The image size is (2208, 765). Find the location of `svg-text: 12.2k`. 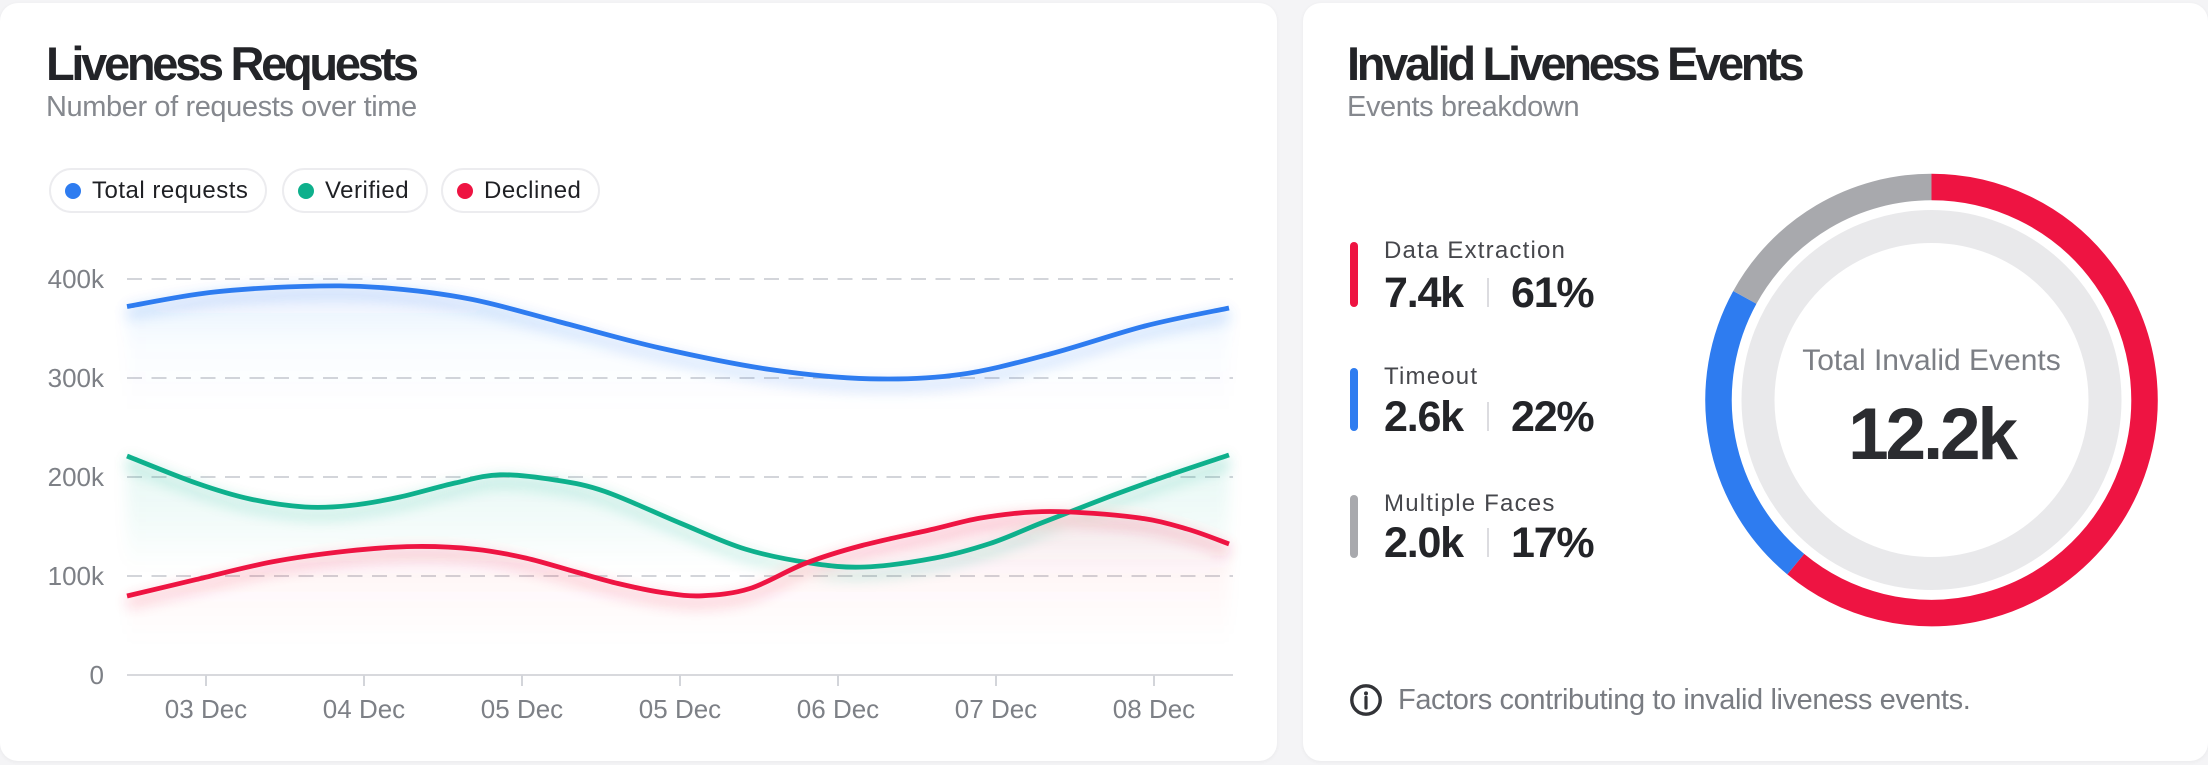

svg-text: 12.2k is located at coordinates (1933, 434).